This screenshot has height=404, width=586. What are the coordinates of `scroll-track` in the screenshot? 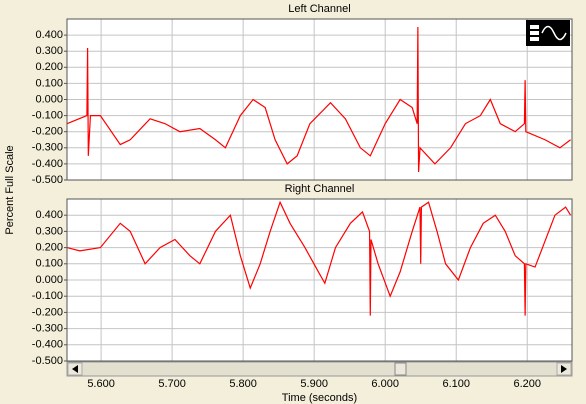 It's located at (319, 369).